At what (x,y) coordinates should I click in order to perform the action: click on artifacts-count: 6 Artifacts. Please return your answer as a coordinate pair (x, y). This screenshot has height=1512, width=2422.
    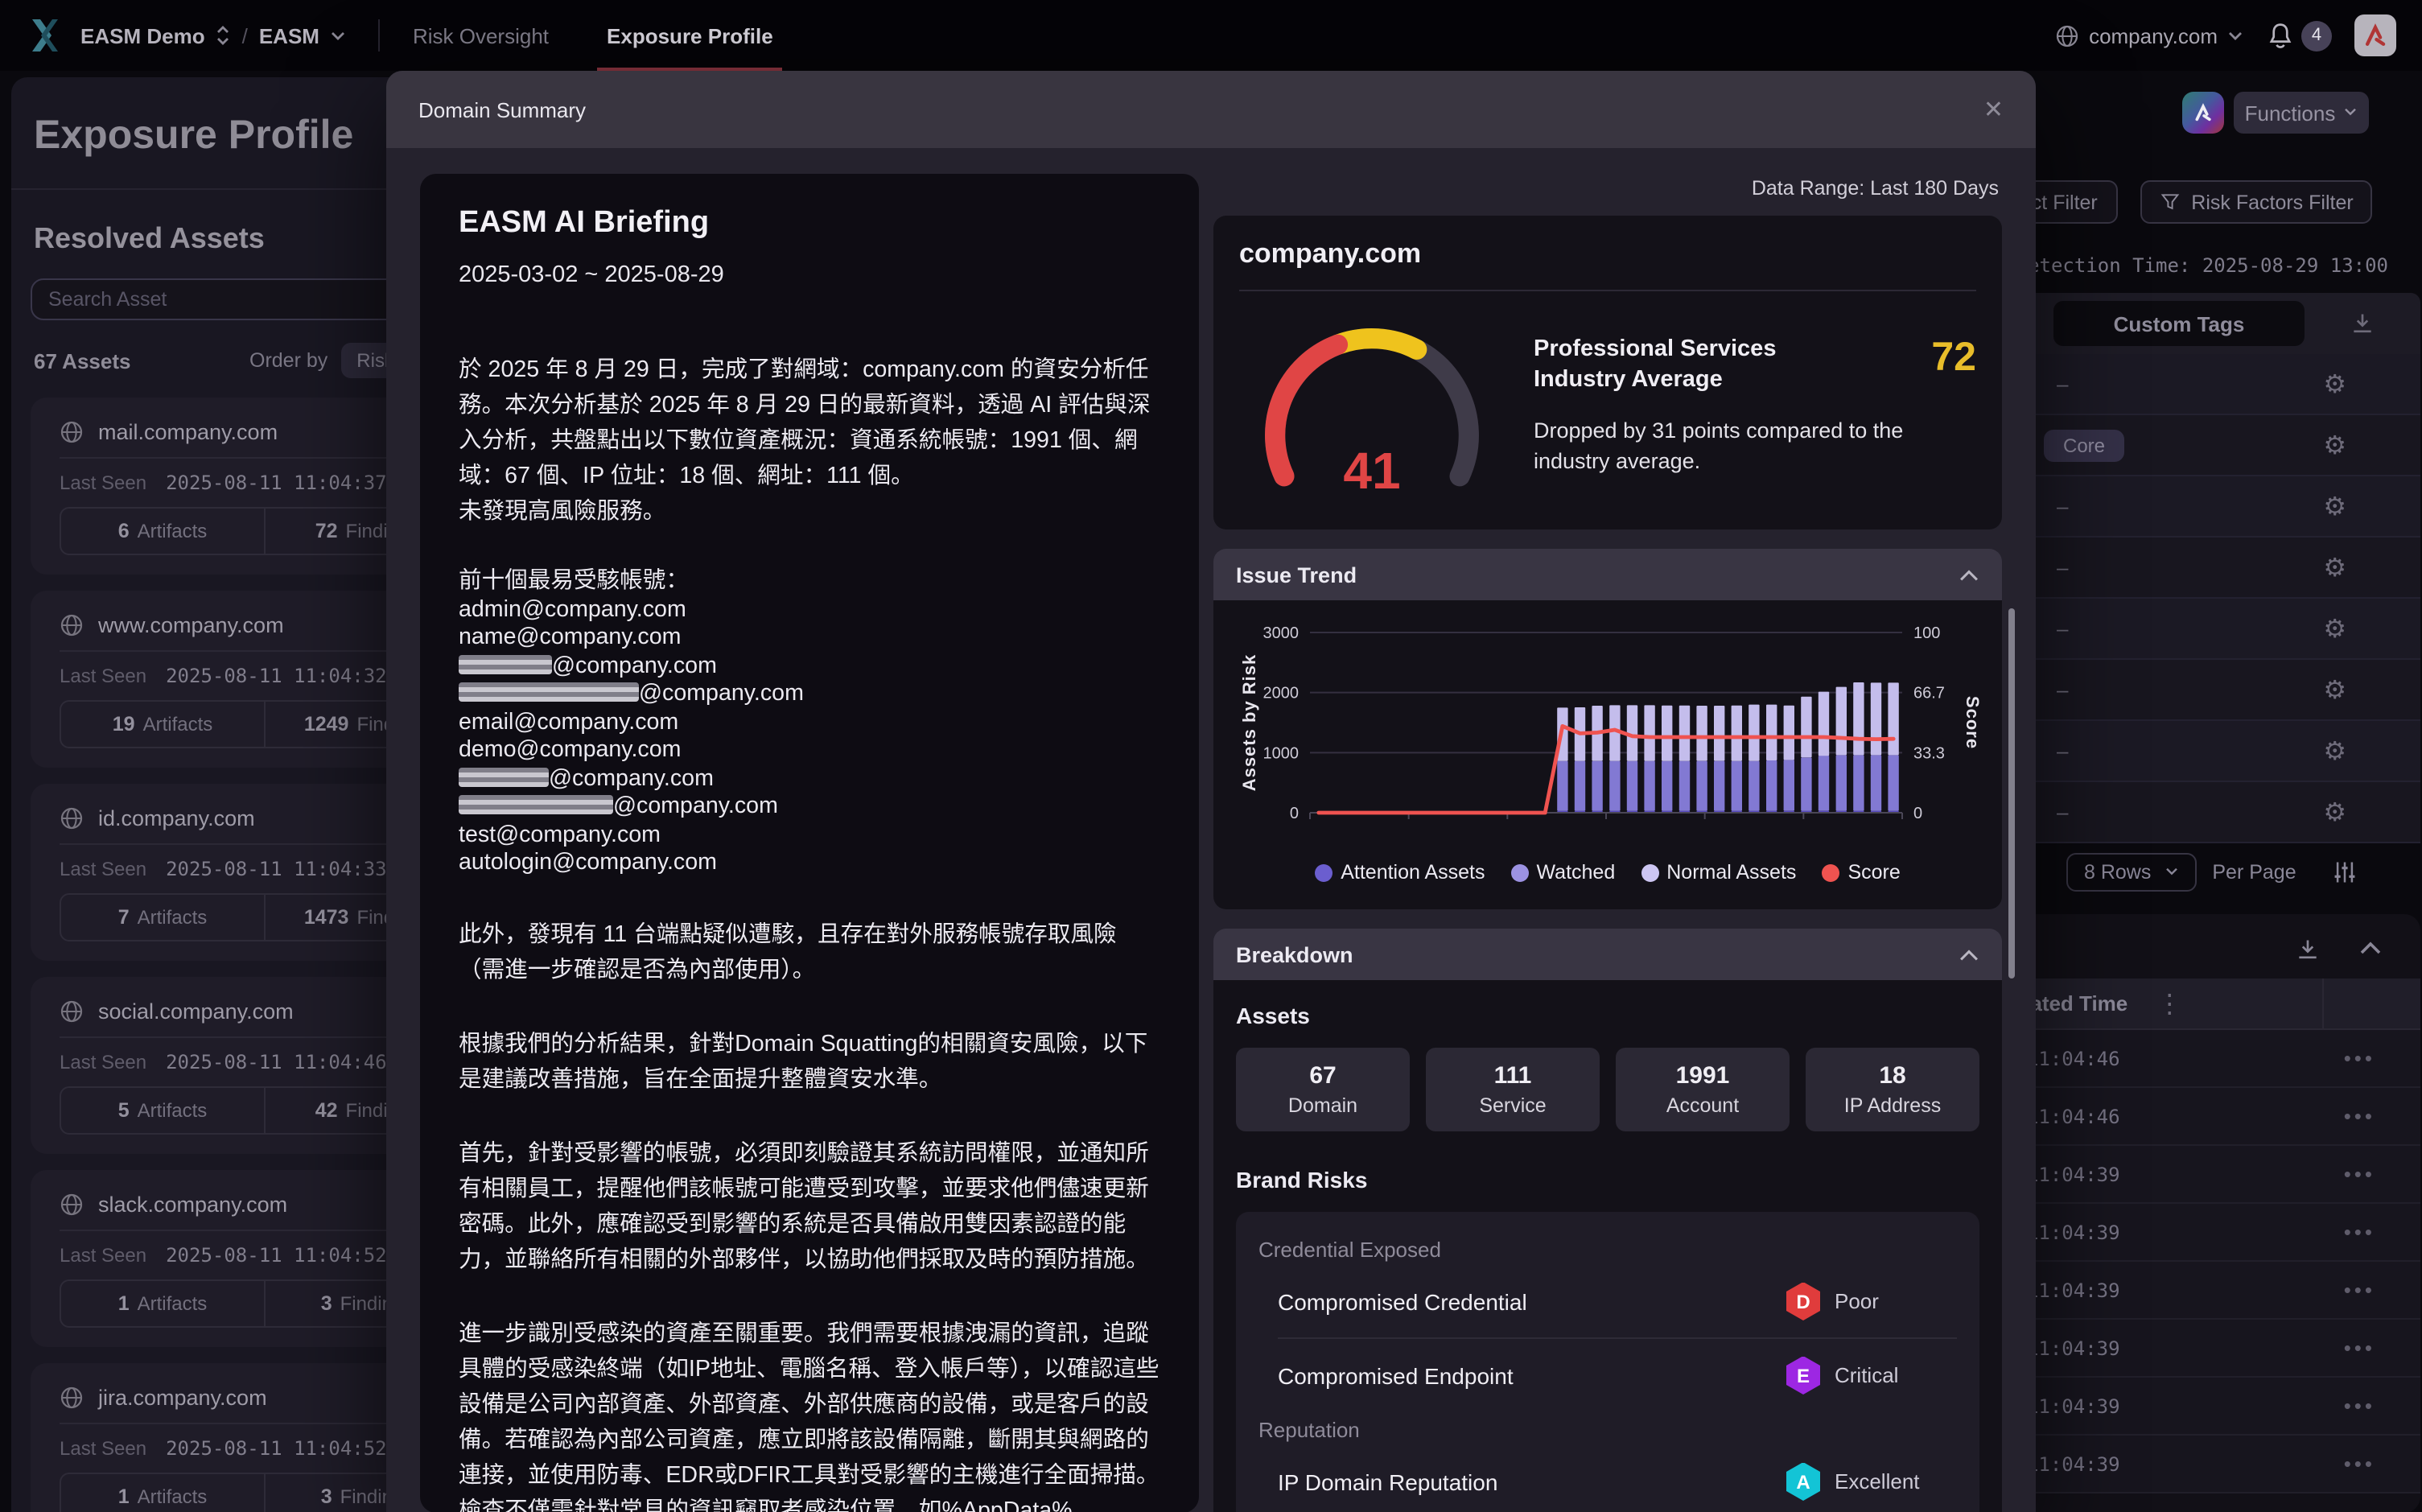
    Looking at the image, I should click on (162, 531).